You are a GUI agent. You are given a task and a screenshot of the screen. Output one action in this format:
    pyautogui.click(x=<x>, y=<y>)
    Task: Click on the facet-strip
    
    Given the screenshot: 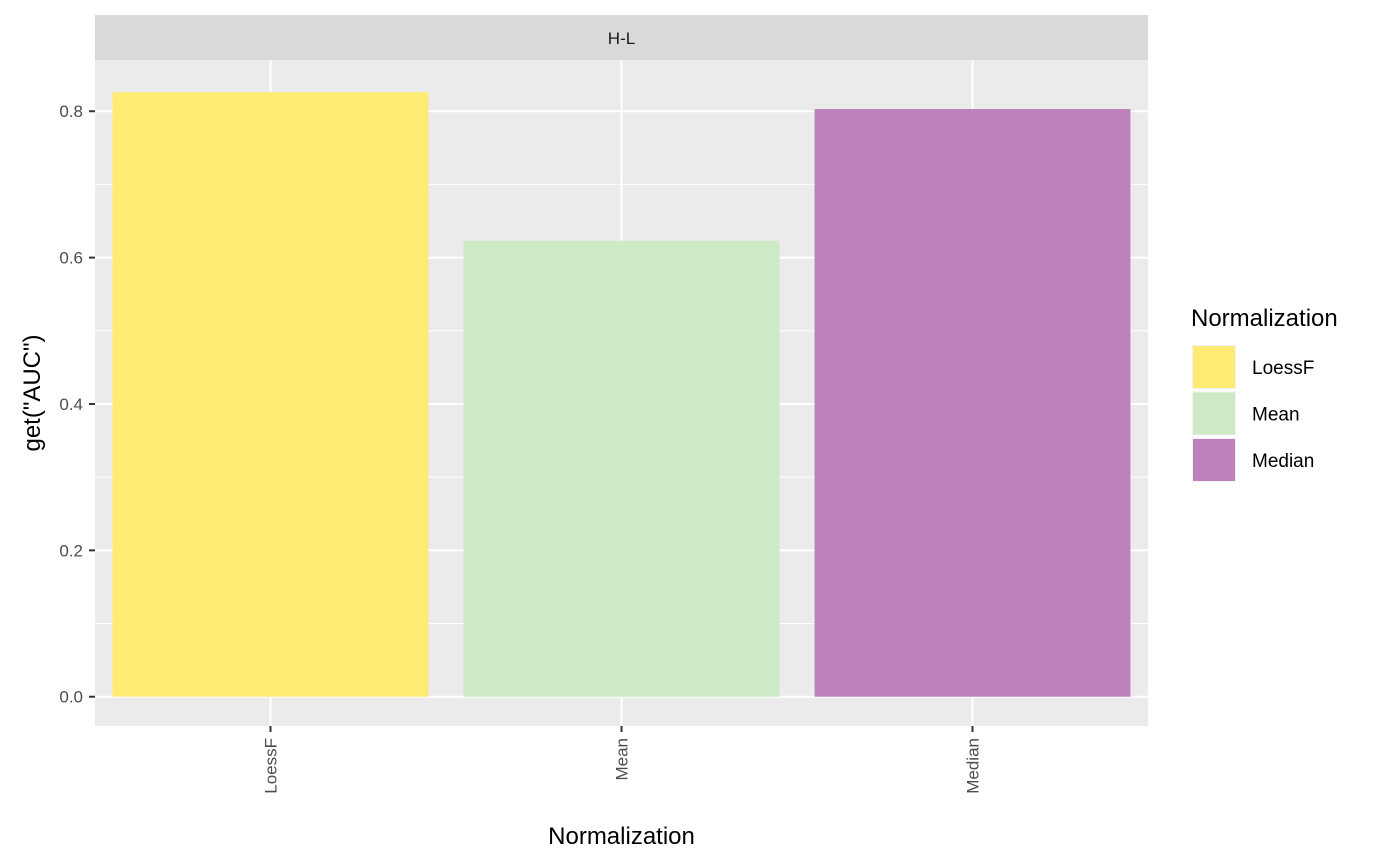 What is the action you would take?
    pyautogui.click(x=621, y=37)
    